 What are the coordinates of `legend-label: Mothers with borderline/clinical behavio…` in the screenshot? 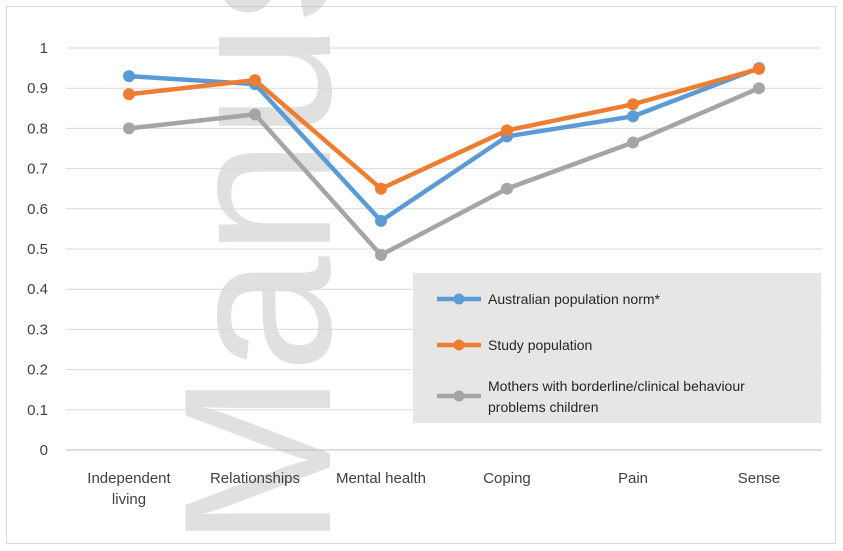 It's located at (616, 396).